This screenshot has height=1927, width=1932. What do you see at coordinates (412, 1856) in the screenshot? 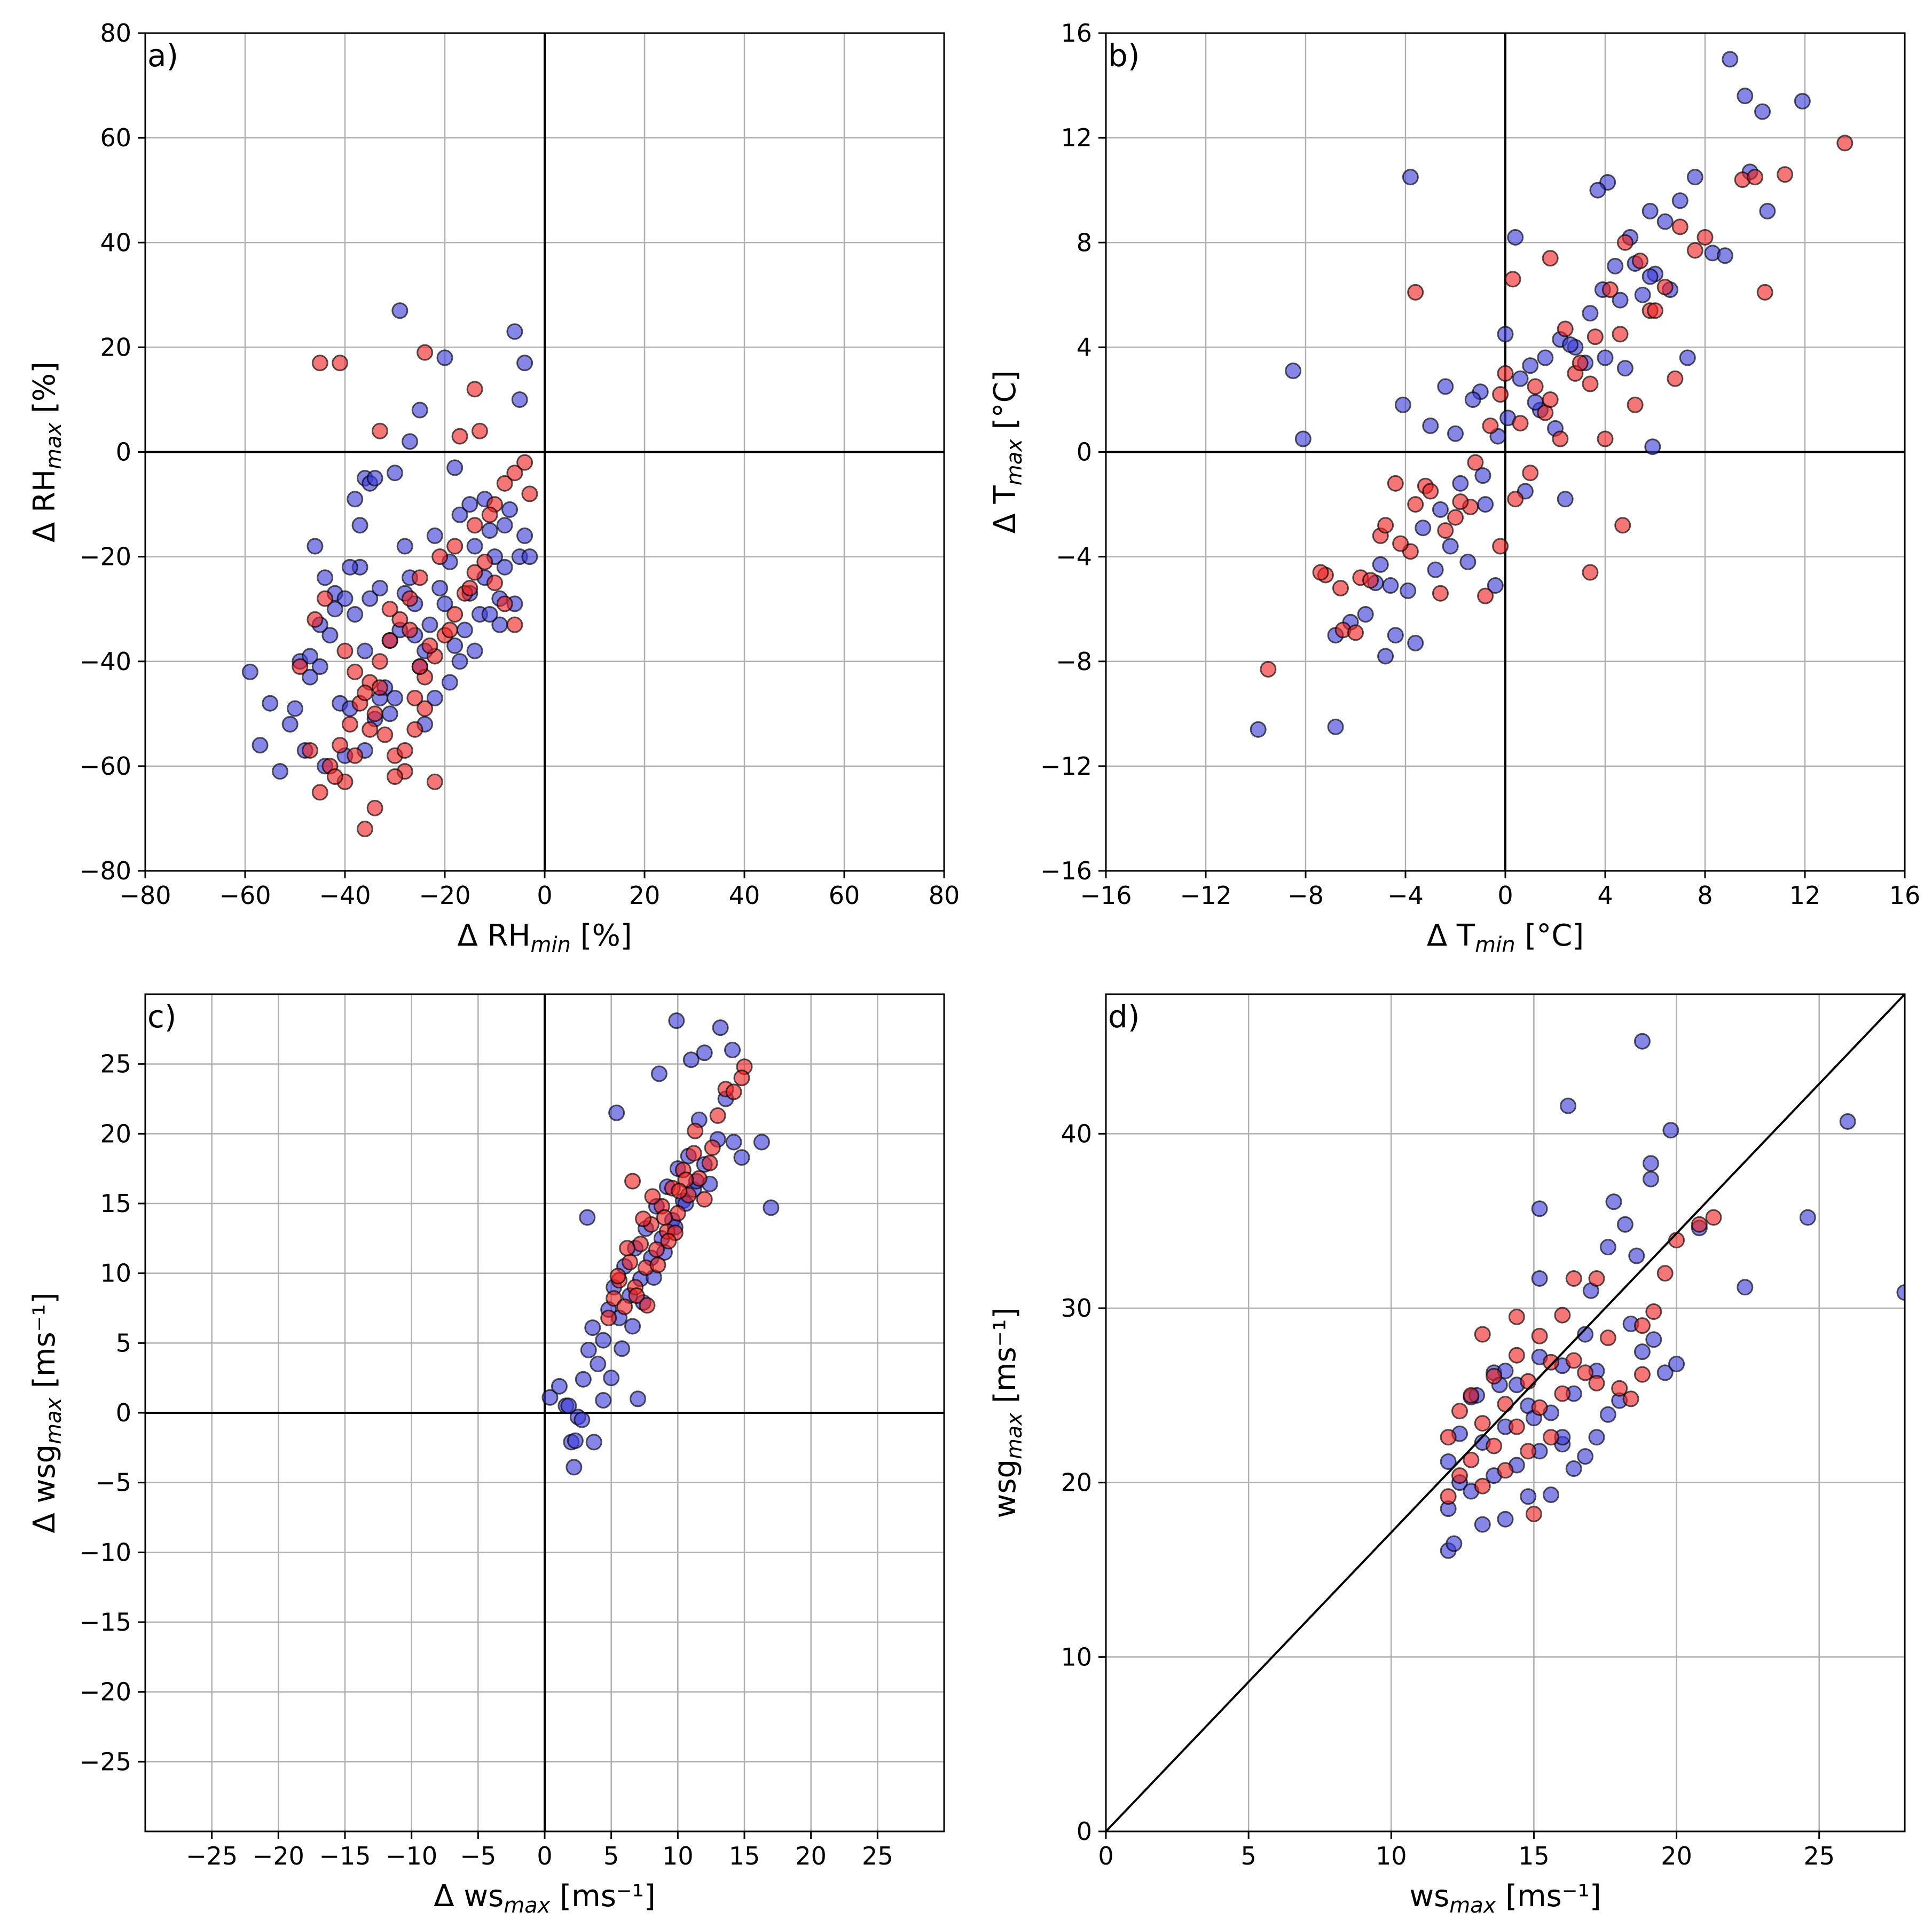
I see `x-tick-label: −10` at bounding box center [412, 1856].